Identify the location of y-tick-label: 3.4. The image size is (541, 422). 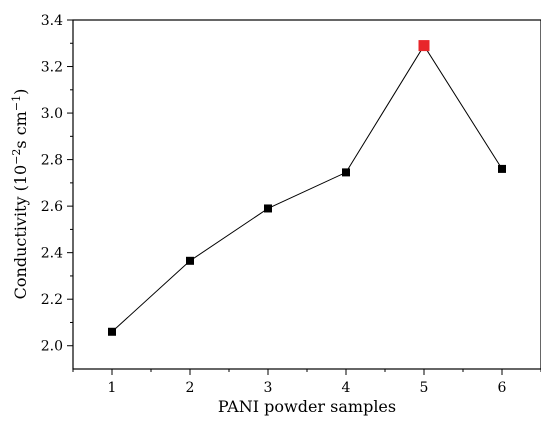
(52, 21).